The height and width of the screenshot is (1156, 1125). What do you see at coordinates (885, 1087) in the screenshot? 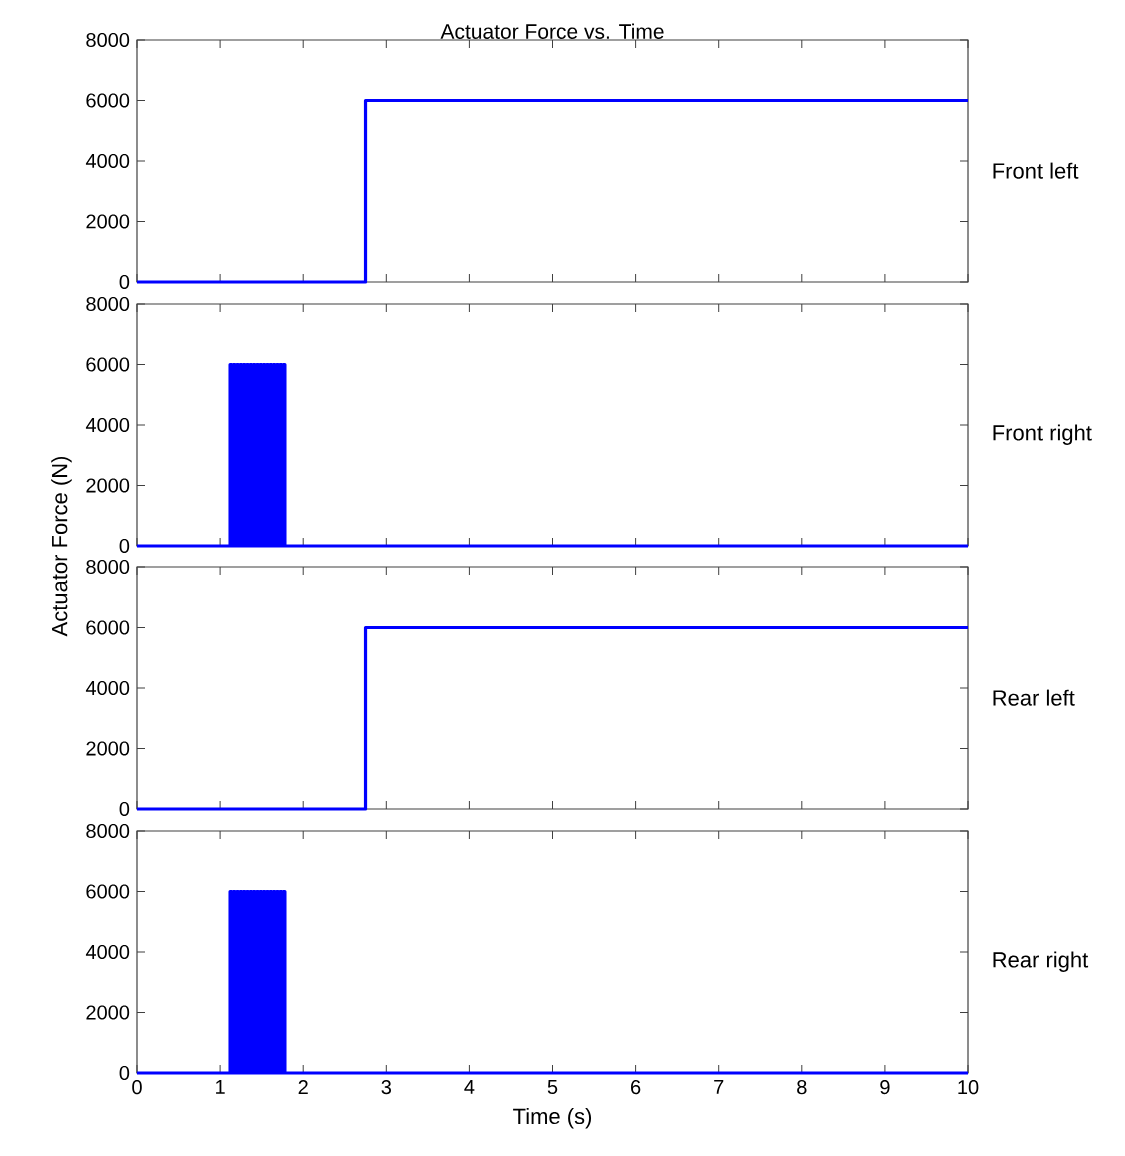
I see `x-tick-label: 9` at bounding box center [885, 1087].